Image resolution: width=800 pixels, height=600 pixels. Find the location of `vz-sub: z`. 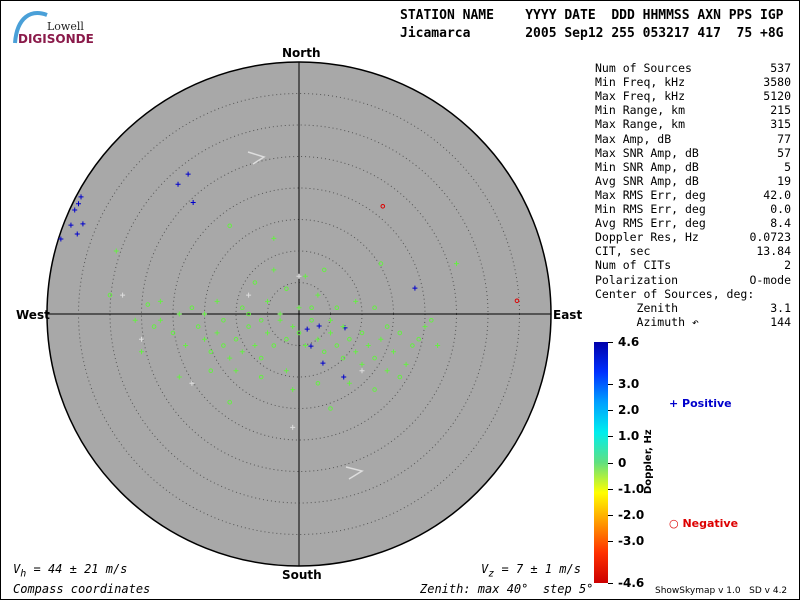

vz-sub: z is located at coordinates (491, 574).